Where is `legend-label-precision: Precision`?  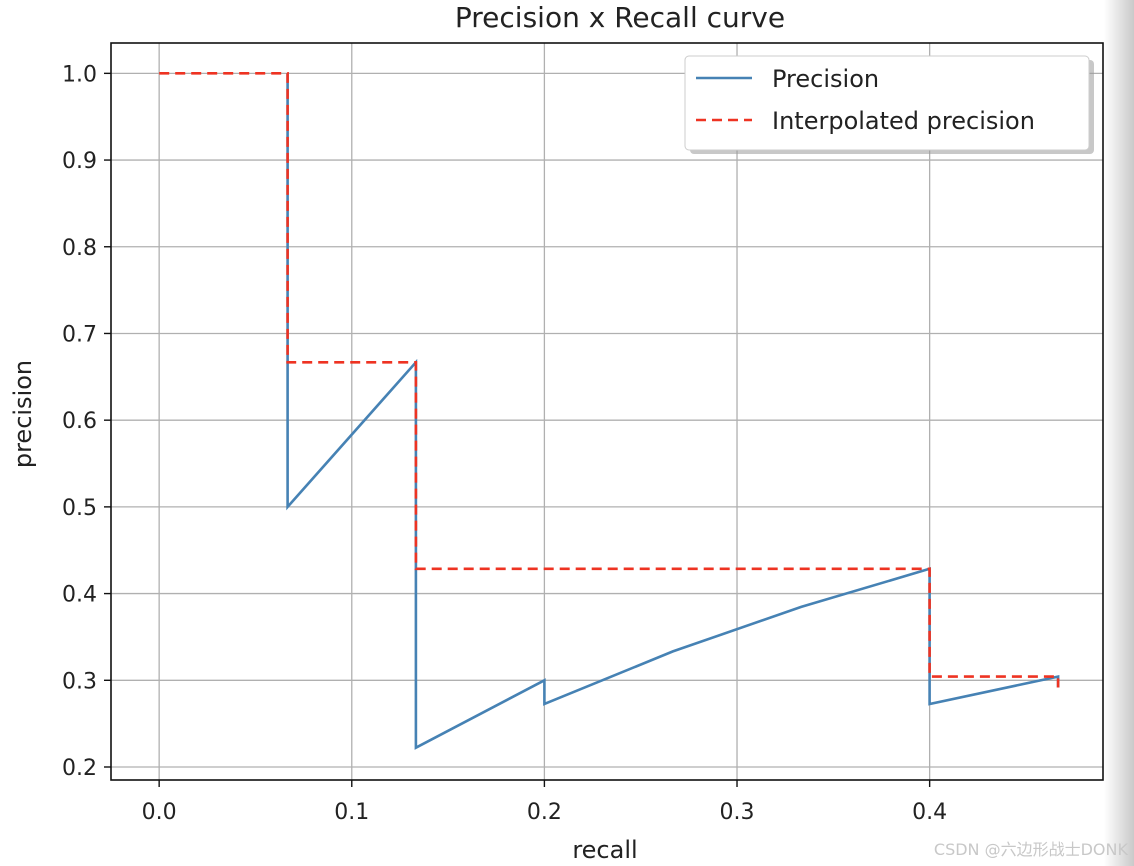 legend-label-precision: Precision is located at coordinates (825, 79).